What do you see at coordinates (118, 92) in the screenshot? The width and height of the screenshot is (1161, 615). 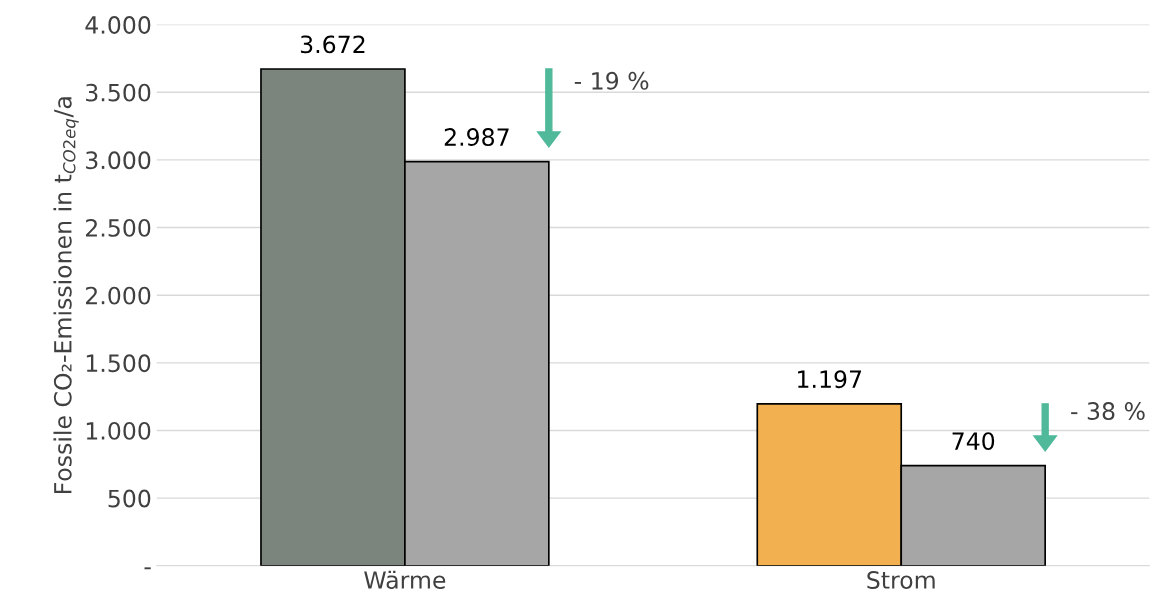 I see `y-tick-label: 3.500` at bounding box center [118, 92].